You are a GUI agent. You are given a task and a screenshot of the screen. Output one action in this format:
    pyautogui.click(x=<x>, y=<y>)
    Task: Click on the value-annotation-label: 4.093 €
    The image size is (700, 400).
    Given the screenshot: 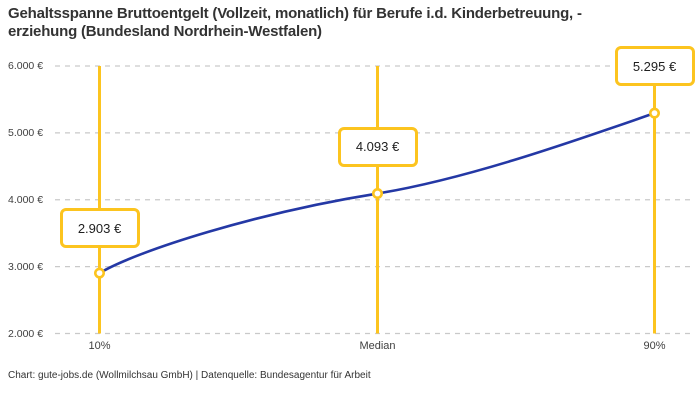 What is the action you would take?
    pyautogui.click(x=377, y=146)
    